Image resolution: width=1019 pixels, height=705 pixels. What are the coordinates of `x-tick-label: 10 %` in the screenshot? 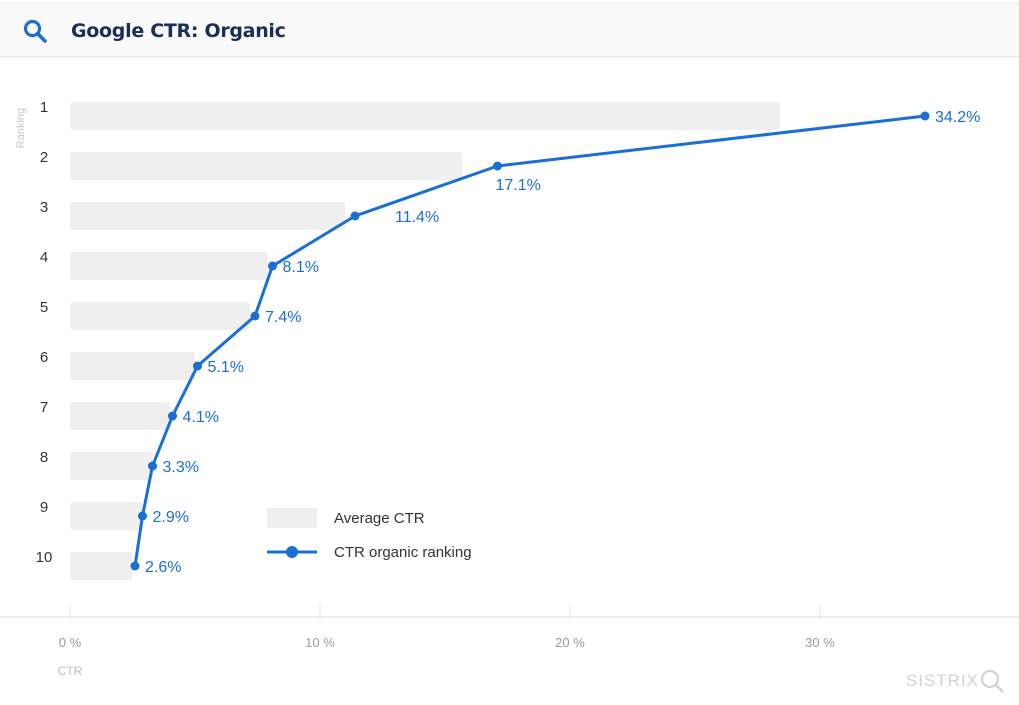 It's located at (320, 642).